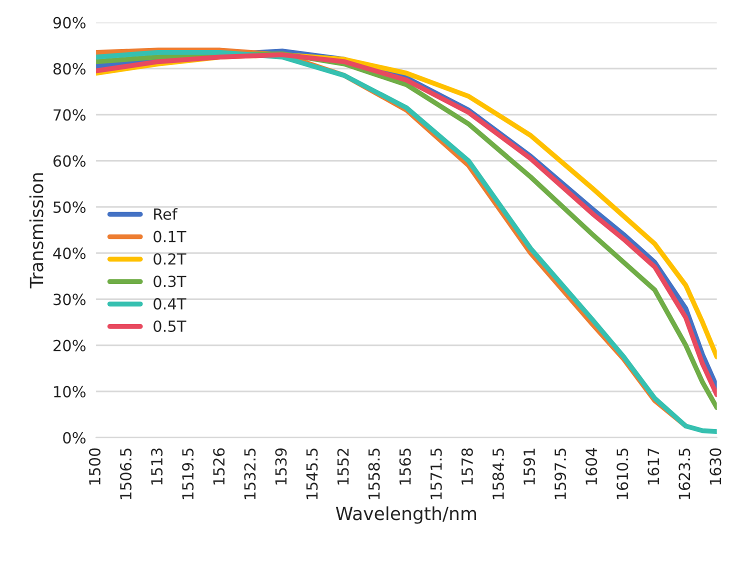 The width and height of the screenshot is (739, 561). Describe the element at coordinates (126, 474) in the screenshot. I see `x-tick-label: 1506.5` at that location.